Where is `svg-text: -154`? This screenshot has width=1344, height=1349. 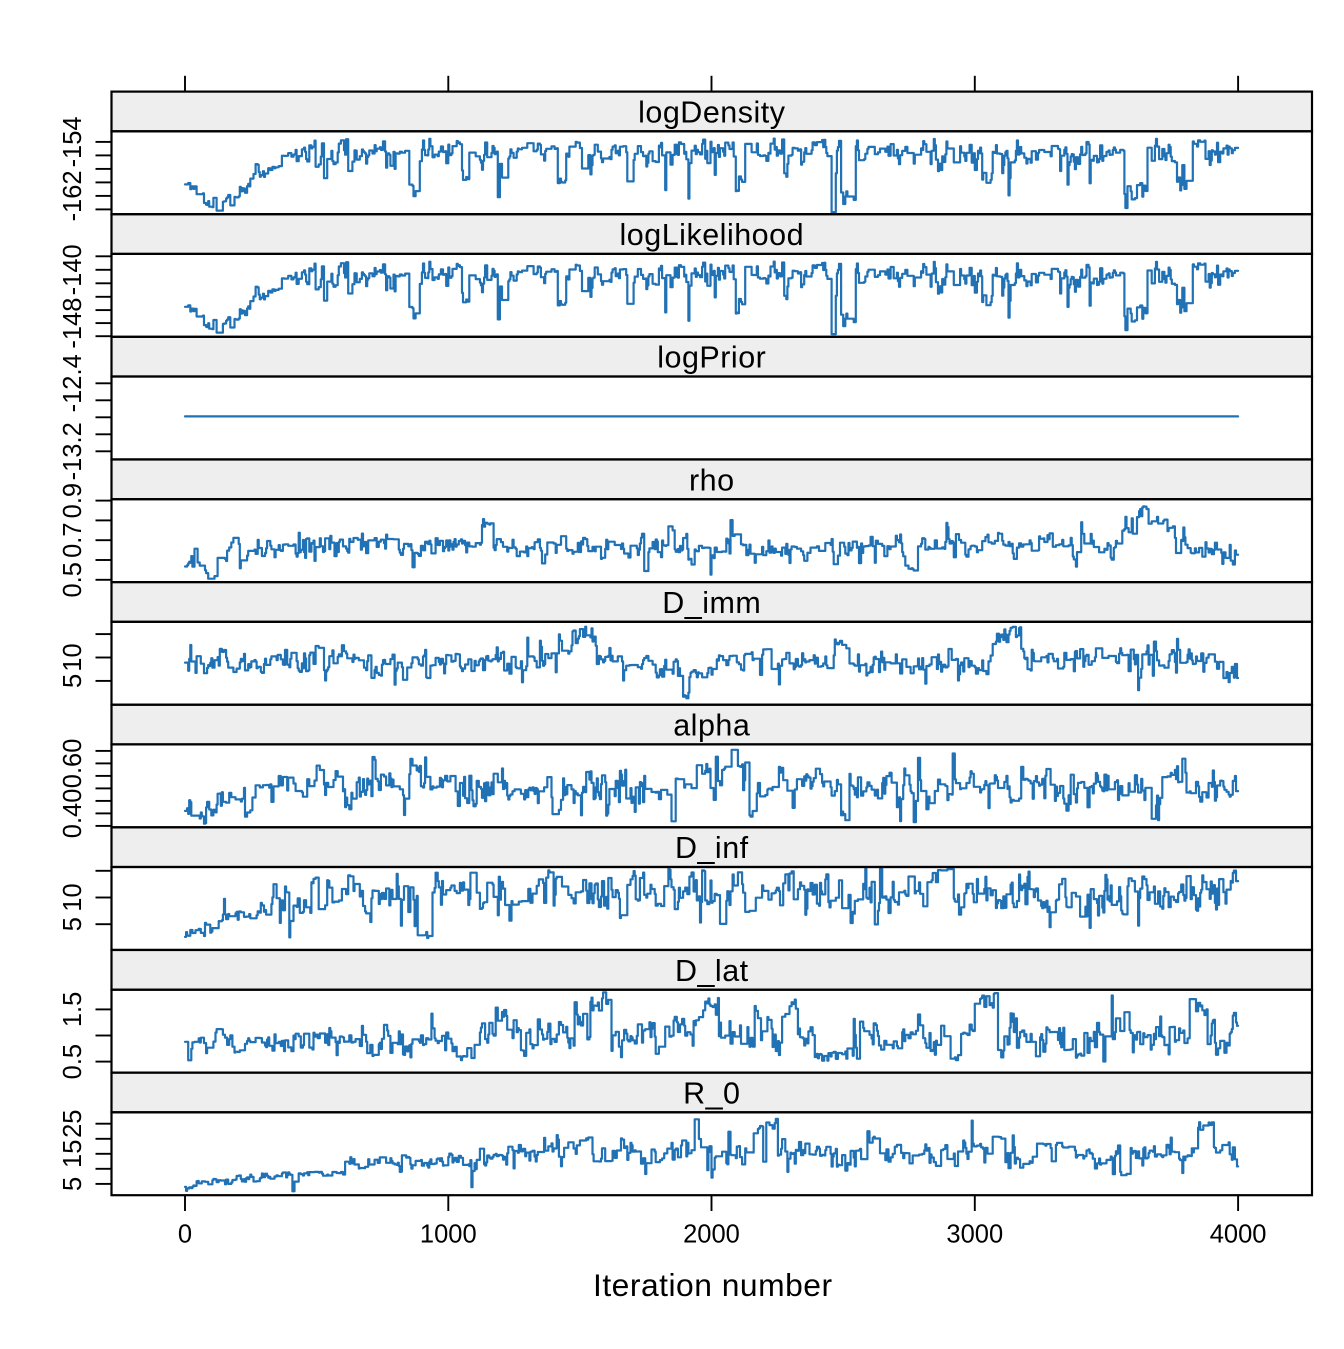 svg-text: -154 is located at coordinates (73, 141).